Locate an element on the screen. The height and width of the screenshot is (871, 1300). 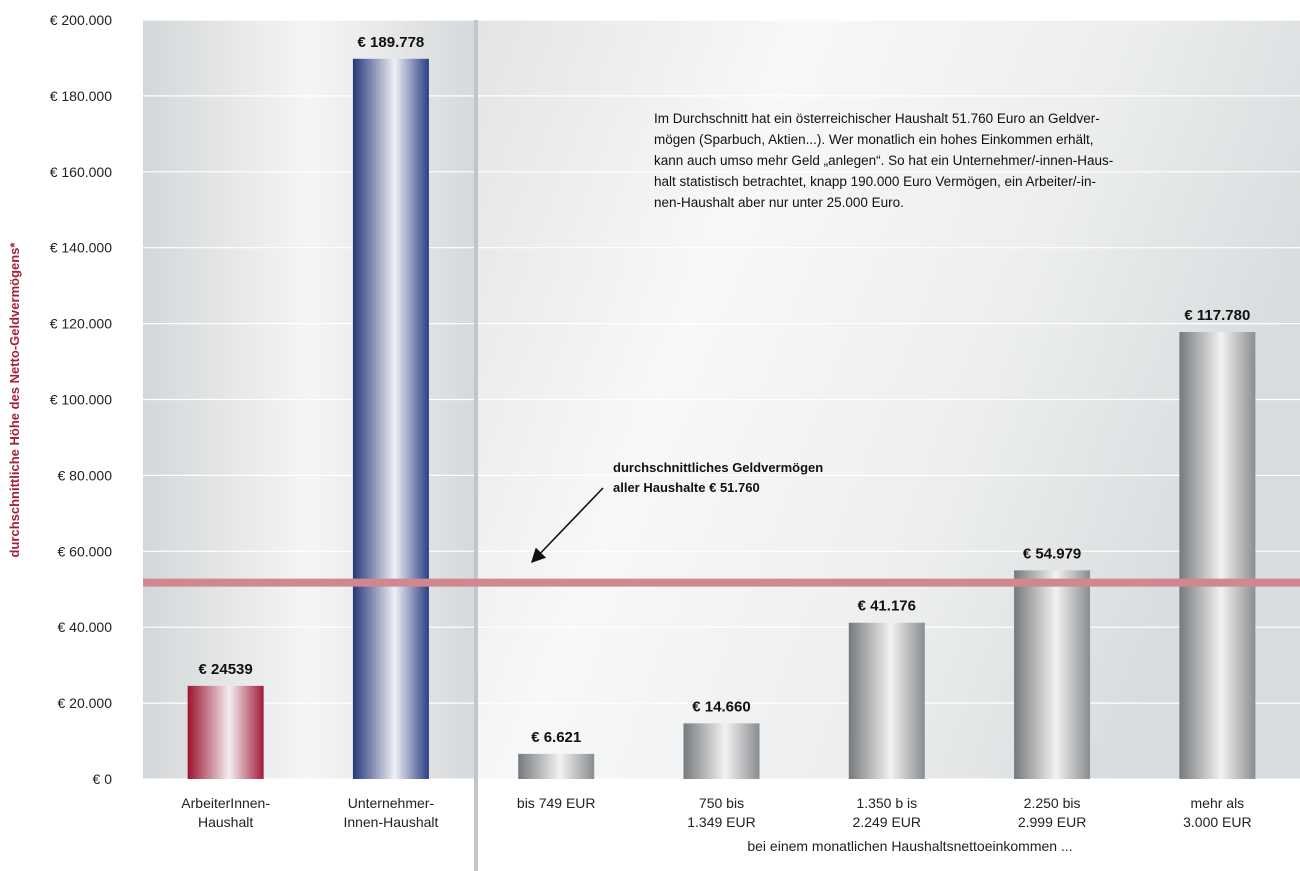
category-label: 2.999 EUR is located at coordinates (1052, 822).